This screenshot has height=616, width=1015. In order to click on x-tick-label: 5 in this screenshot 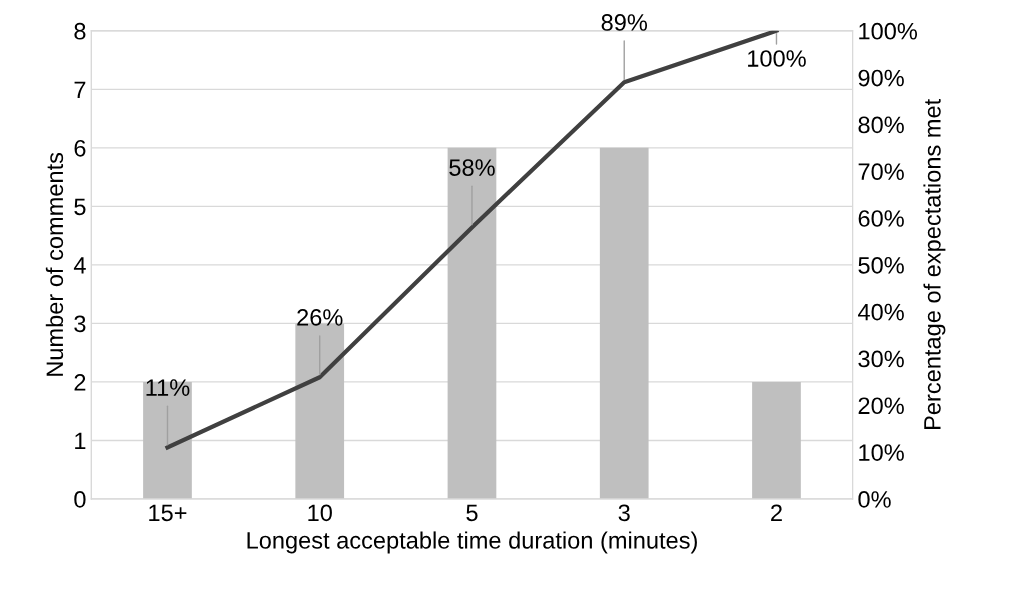, I will do `click(472, 513)`.